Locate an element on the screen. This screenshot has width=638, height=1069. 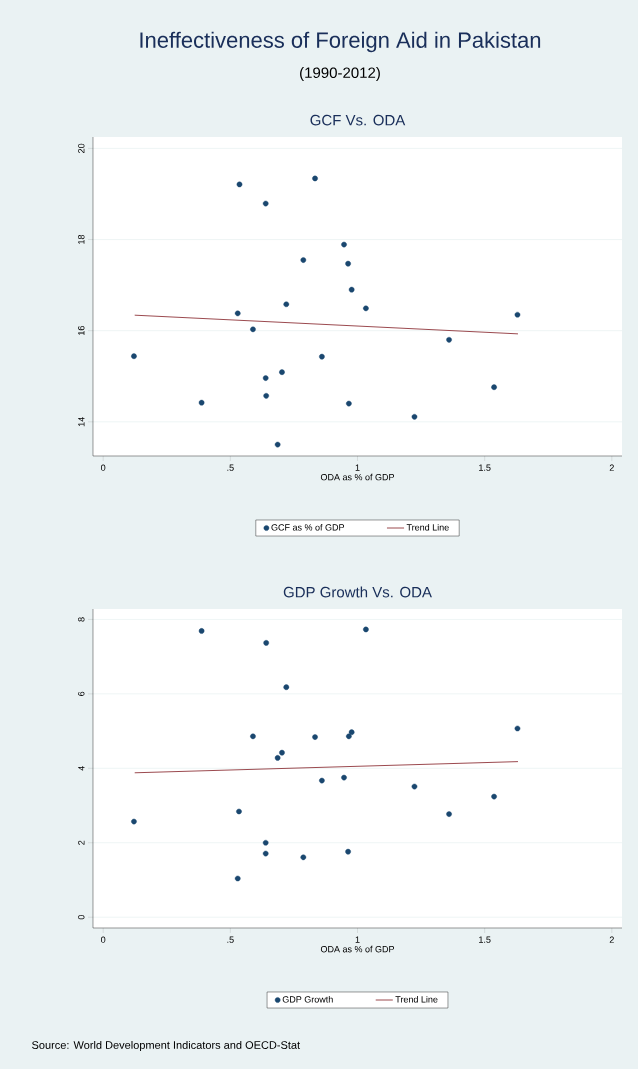
text: Ineffectiveness of Foreign Aid in Pakistan is located at coordinates (340, 42).